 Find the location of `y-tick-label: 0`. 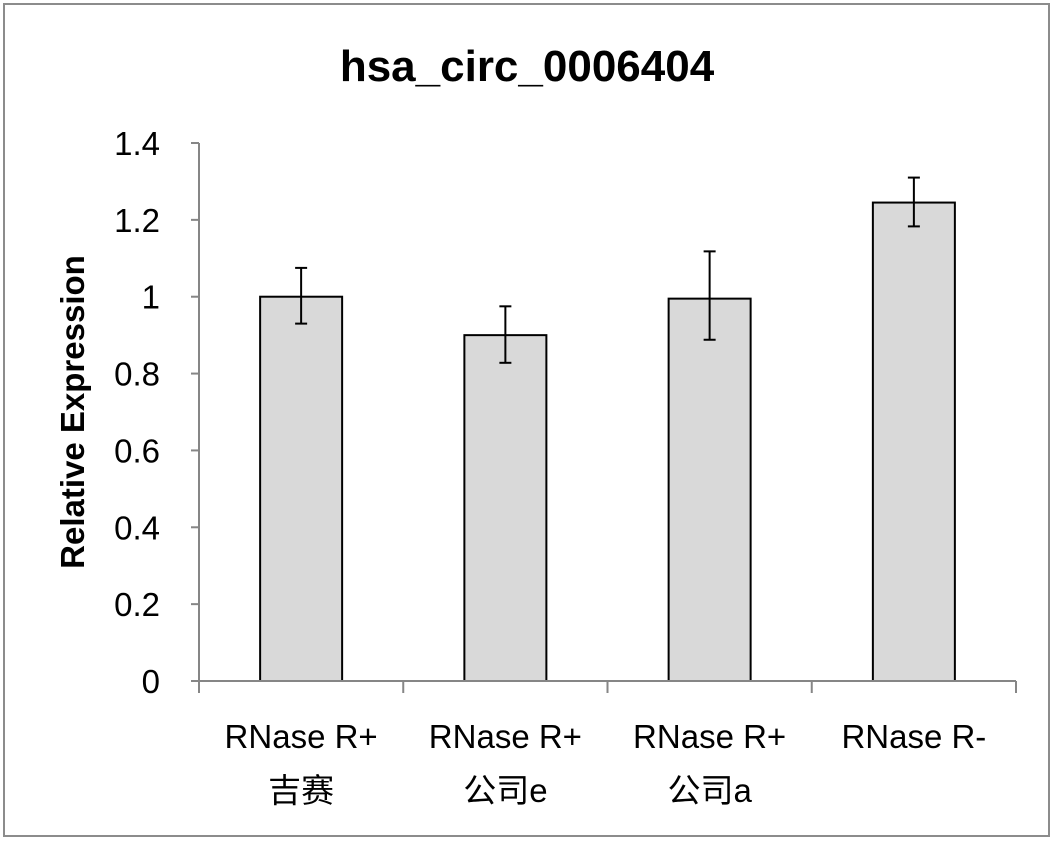

y-tick-label: 0 is located at coordinates (151, 681).